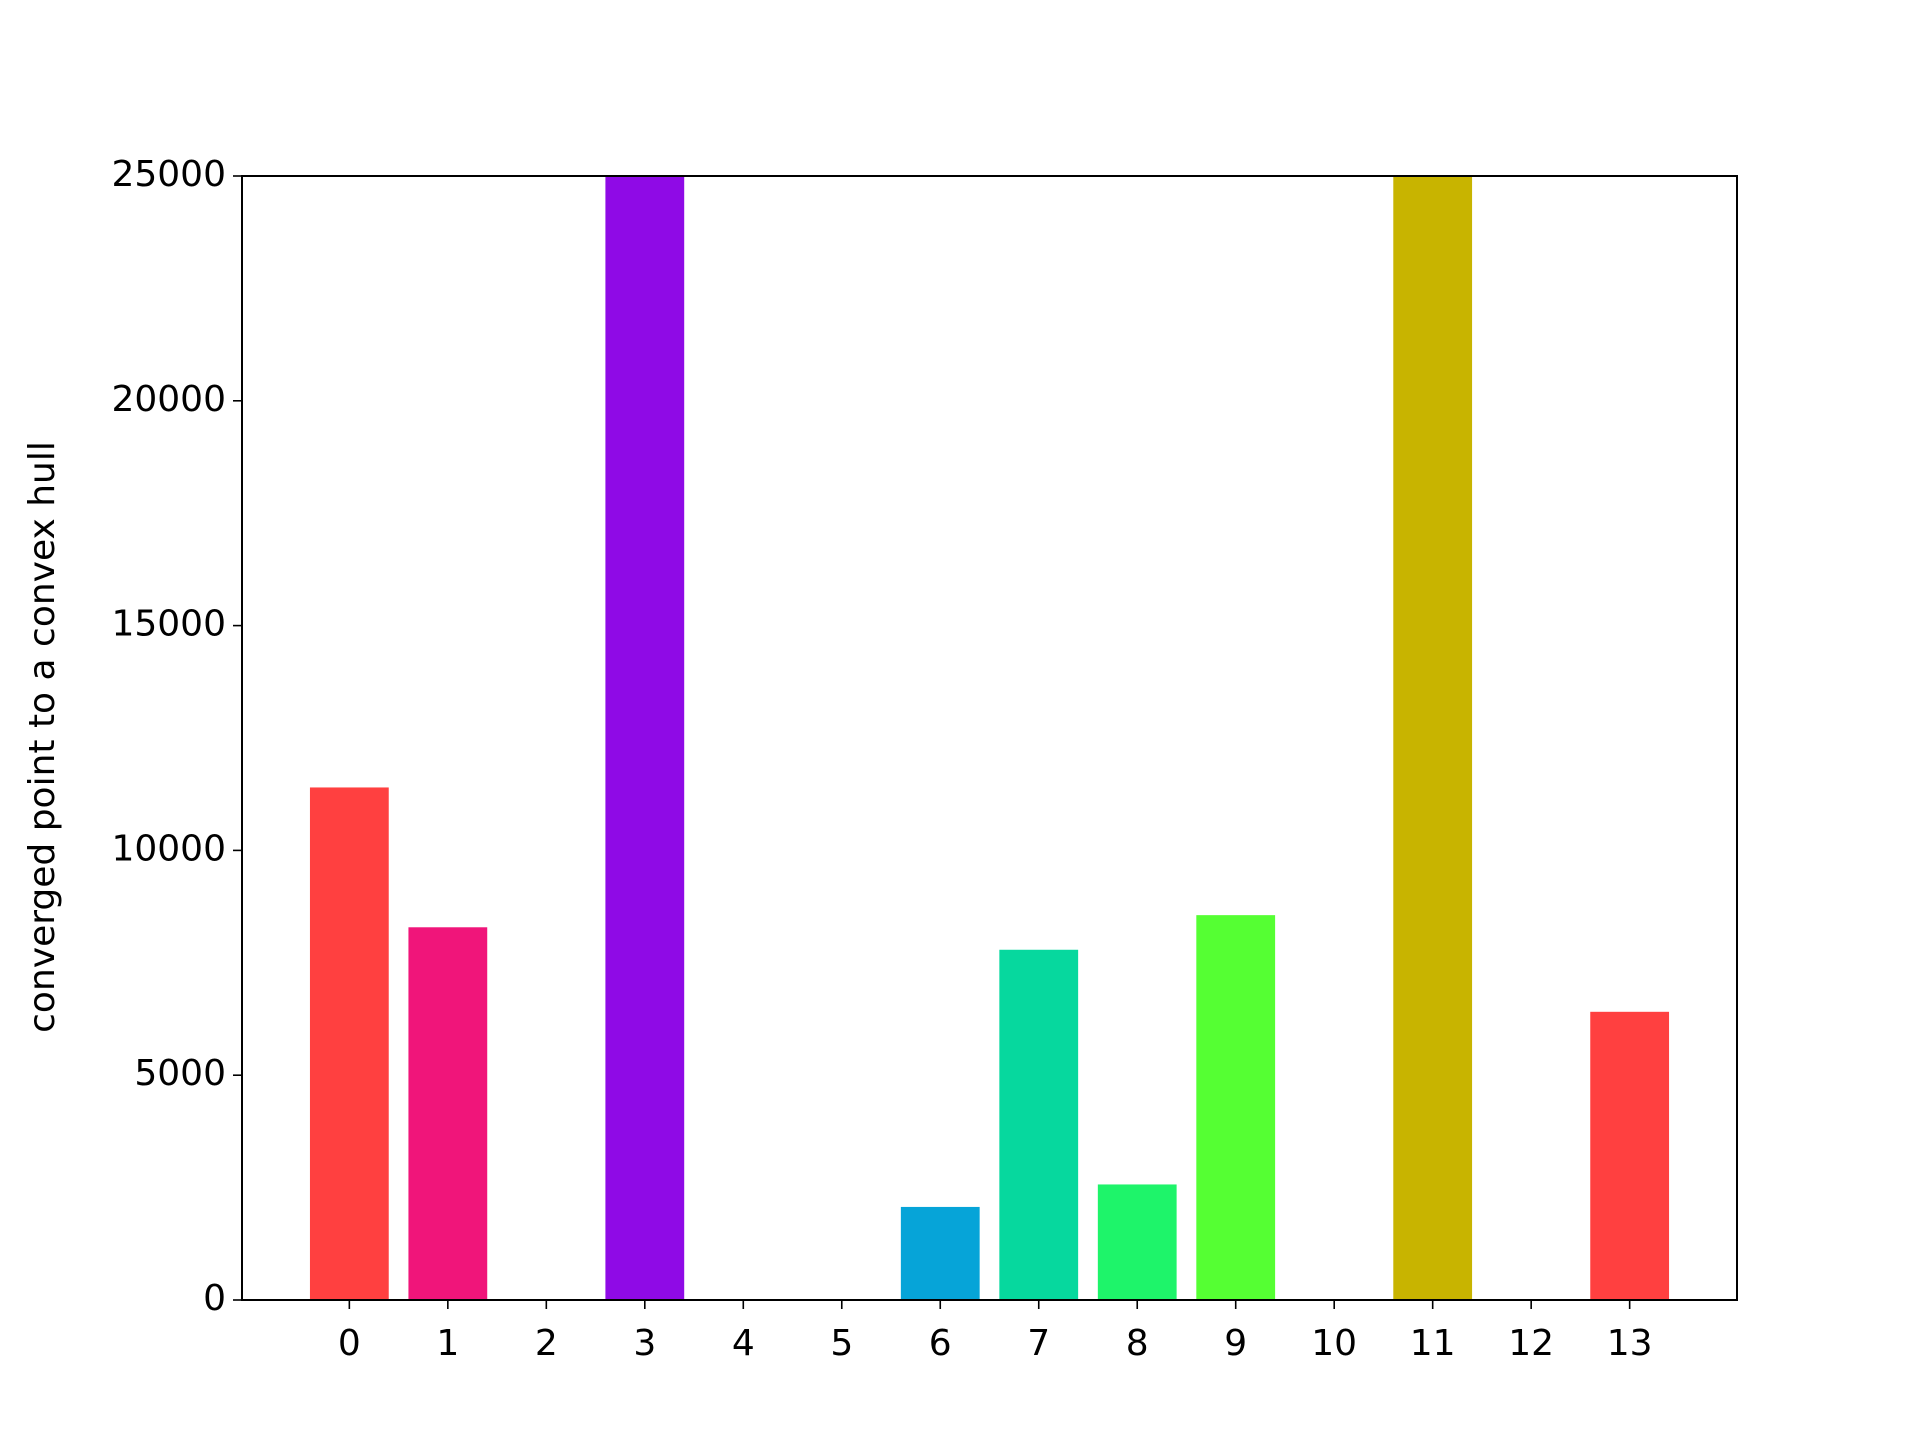 Image resolution: width=1920 pixels, height=1440 pixels. Describe the element at coordinates (168, 399) in the screenshot. I see `y-tick-label: 20000` at that location.